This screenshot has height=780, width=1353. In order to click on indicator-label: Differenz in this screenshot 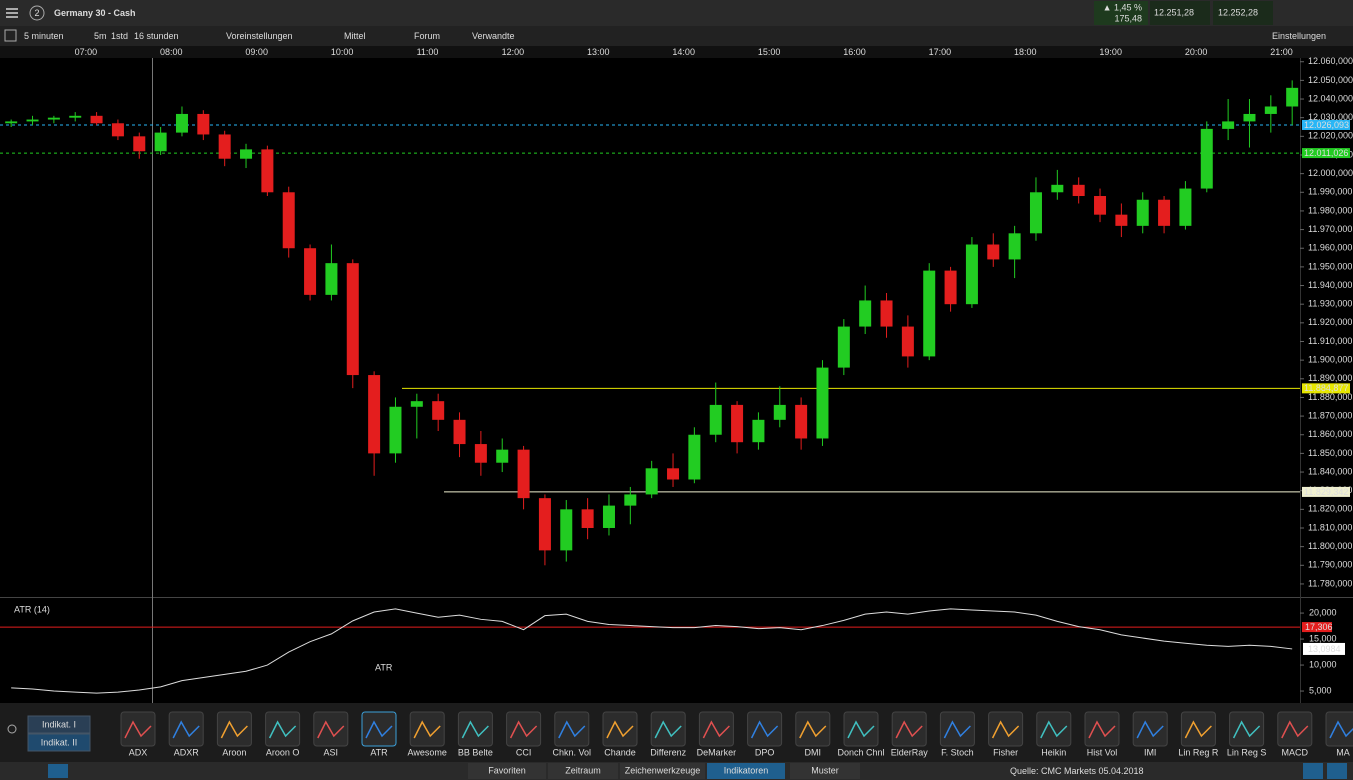, I will do `click(668, 752)`.